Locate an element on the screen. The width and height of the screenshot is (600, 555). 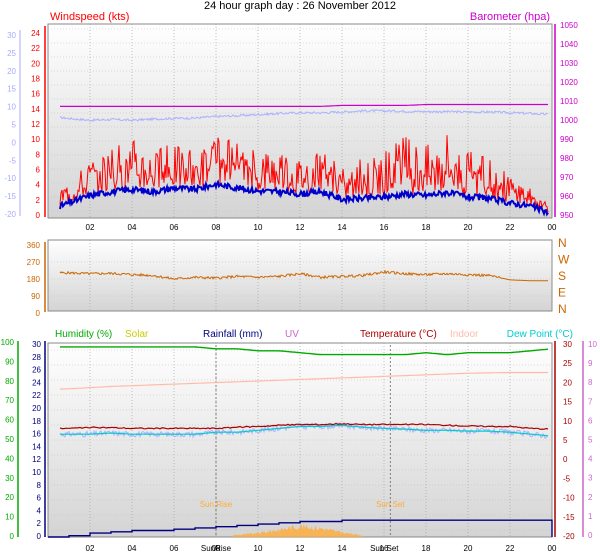
rainfall-tick: 22 is located at coordinates (36, 395).